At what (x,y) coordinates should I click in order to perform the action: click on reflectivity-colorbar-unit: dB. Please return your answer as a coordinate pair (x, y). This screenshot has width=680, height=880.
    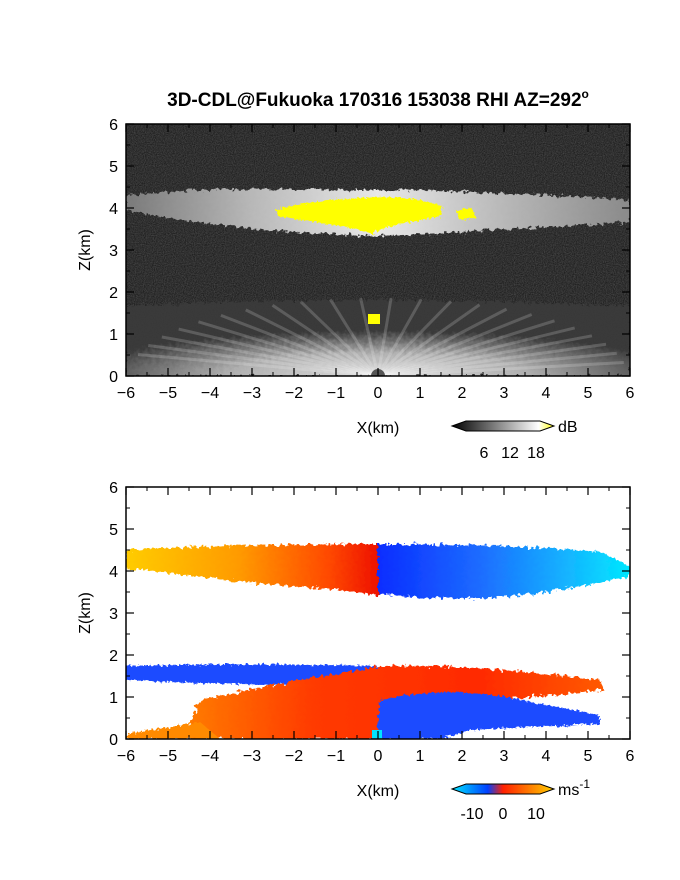
    Looking at the image, I should click on (568, 427).